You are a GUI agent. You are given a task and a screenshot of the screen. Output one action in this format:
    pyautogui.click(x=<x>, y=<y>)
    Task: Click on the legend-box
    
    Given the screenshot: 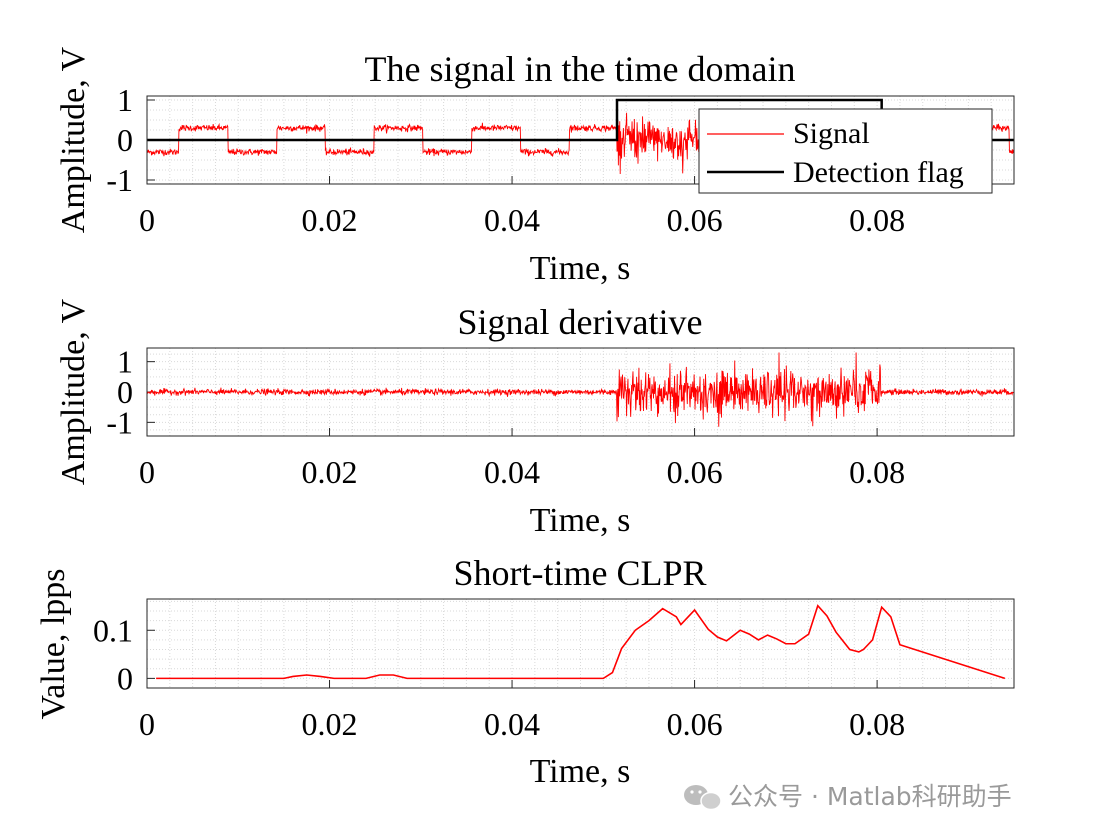 What is the action you would take?
    pyautogui.click(x=845, y=151)
    